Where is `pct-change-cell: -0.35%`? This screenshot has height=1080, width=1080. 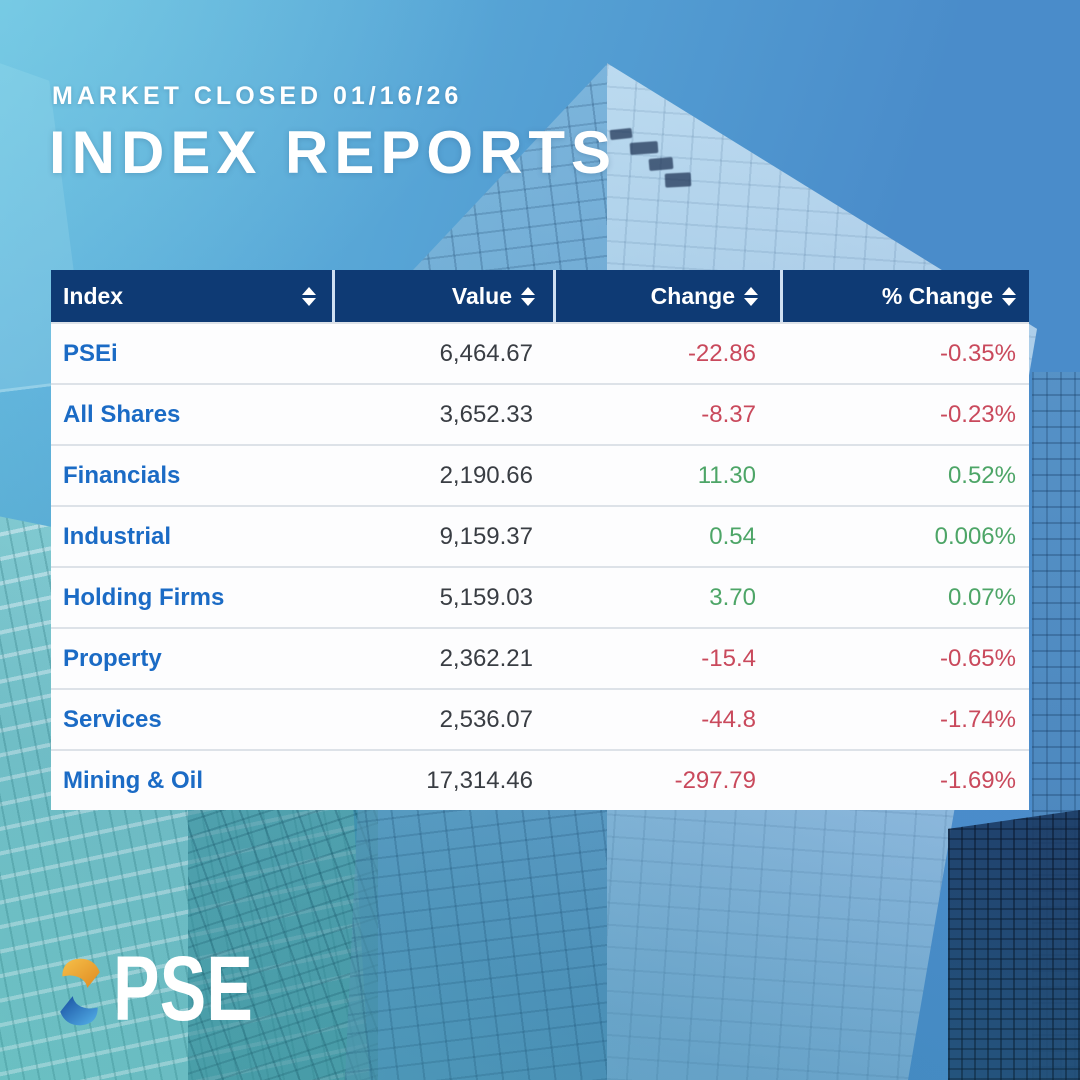 pct-change-cell: -0.35% is located at coordinates (977, 353).